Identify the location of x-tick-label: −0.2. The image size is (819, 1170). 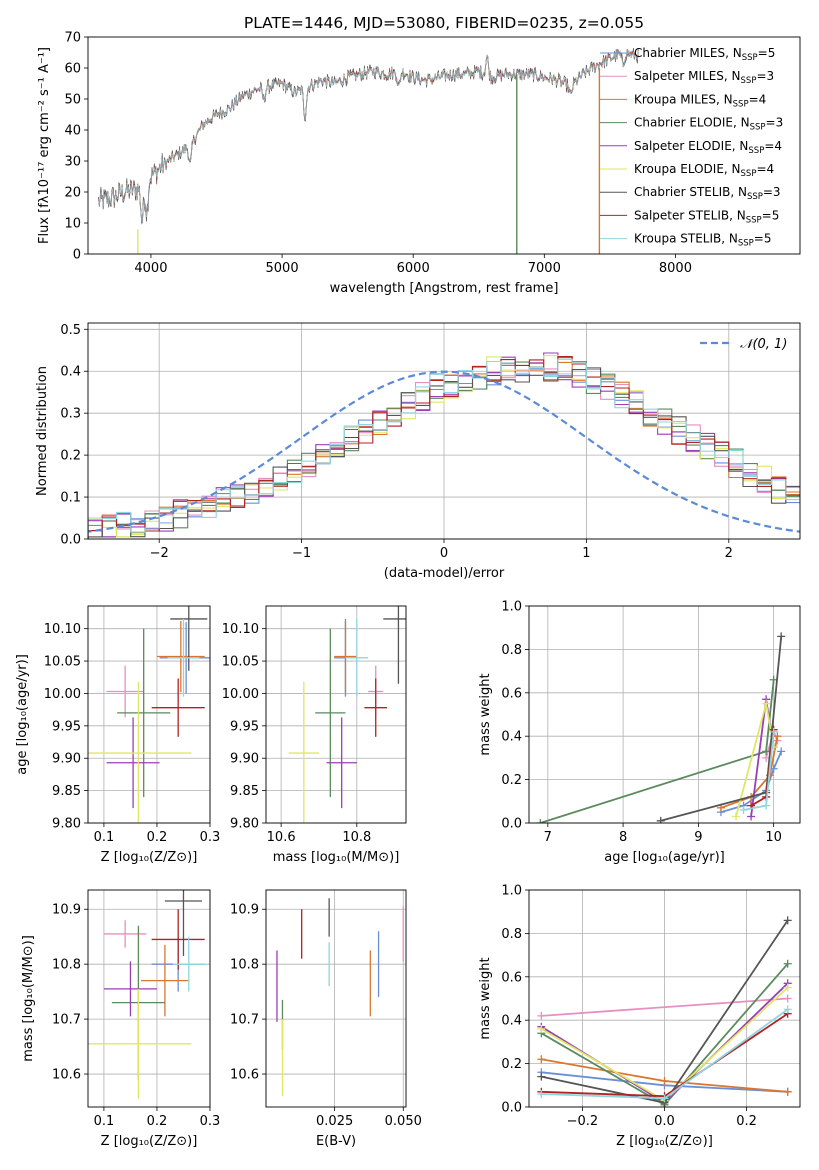
(583, 1121).